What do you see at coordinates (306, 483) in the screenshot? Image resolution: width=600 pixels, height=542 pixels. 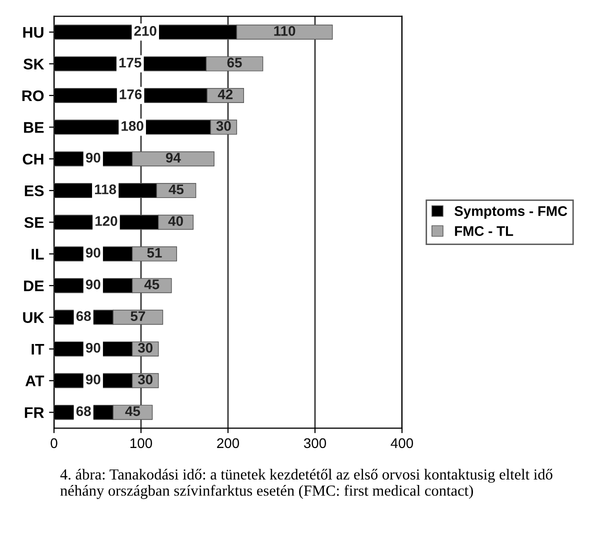 I see `text: 4. ábra: Tanakodási idő: a tünetek kezdetétől az első orvosi kontaktusig eltelt idő néhány országban szívinfarktus esetén (FMC: first medical contact)` at bounding box center [306, 483].